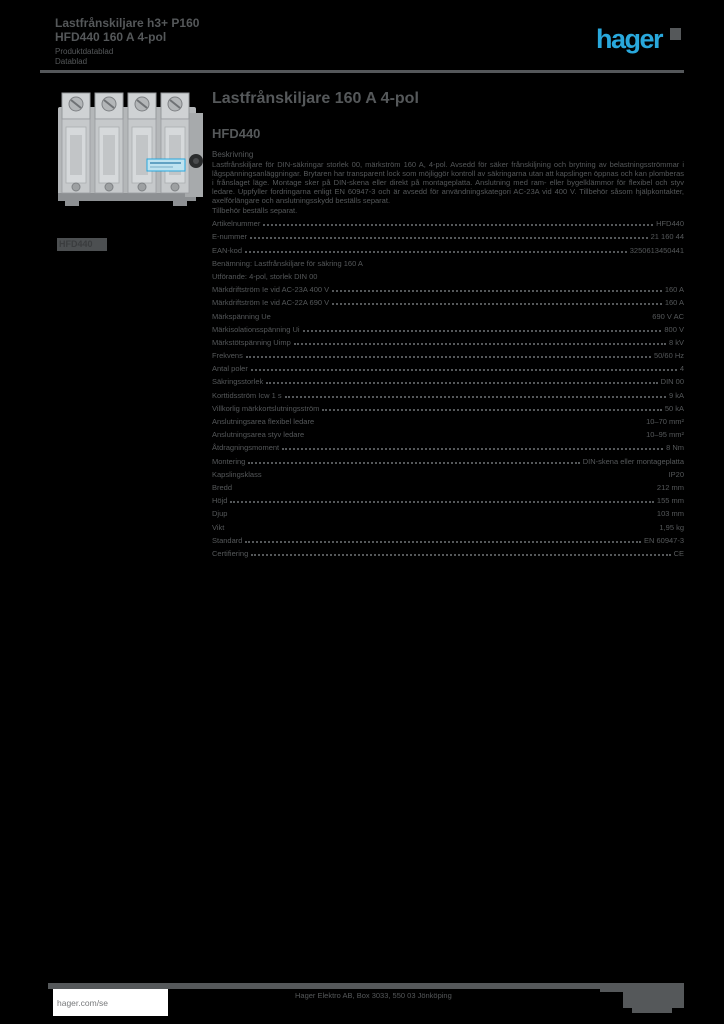  Describe the element at coordinates (229, 461) in the screenshot. I see `spec-label: Montering` at that location.